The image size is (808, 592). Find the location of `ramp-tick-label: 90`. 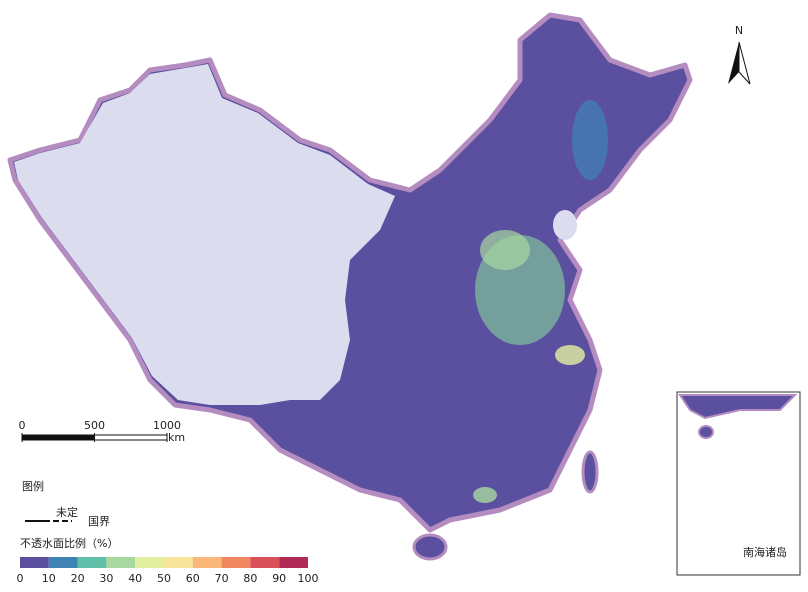

ramp-tick-label: 90 is located at coordinates (279, 578).